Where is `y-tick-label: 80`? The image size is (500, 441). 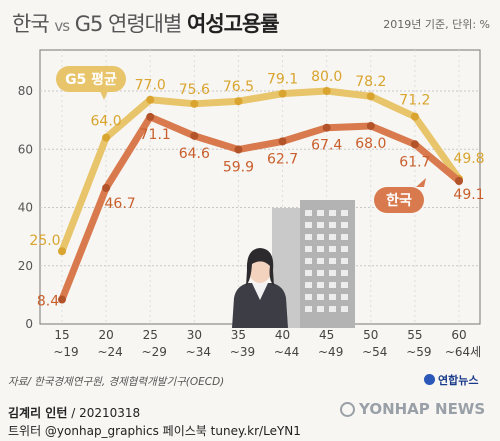
y-tick-label: 80 is located at coordinates (25, 91).